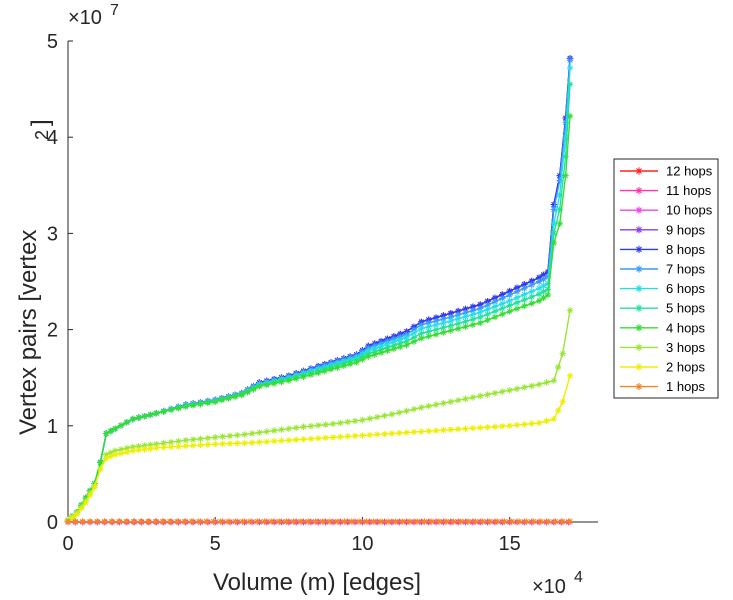 The image size is (733, 600). What do you see at coordinates (40, 122) in the screenshot?
I see `y-axis-title-close: ]` at bounding box center [40, 122].